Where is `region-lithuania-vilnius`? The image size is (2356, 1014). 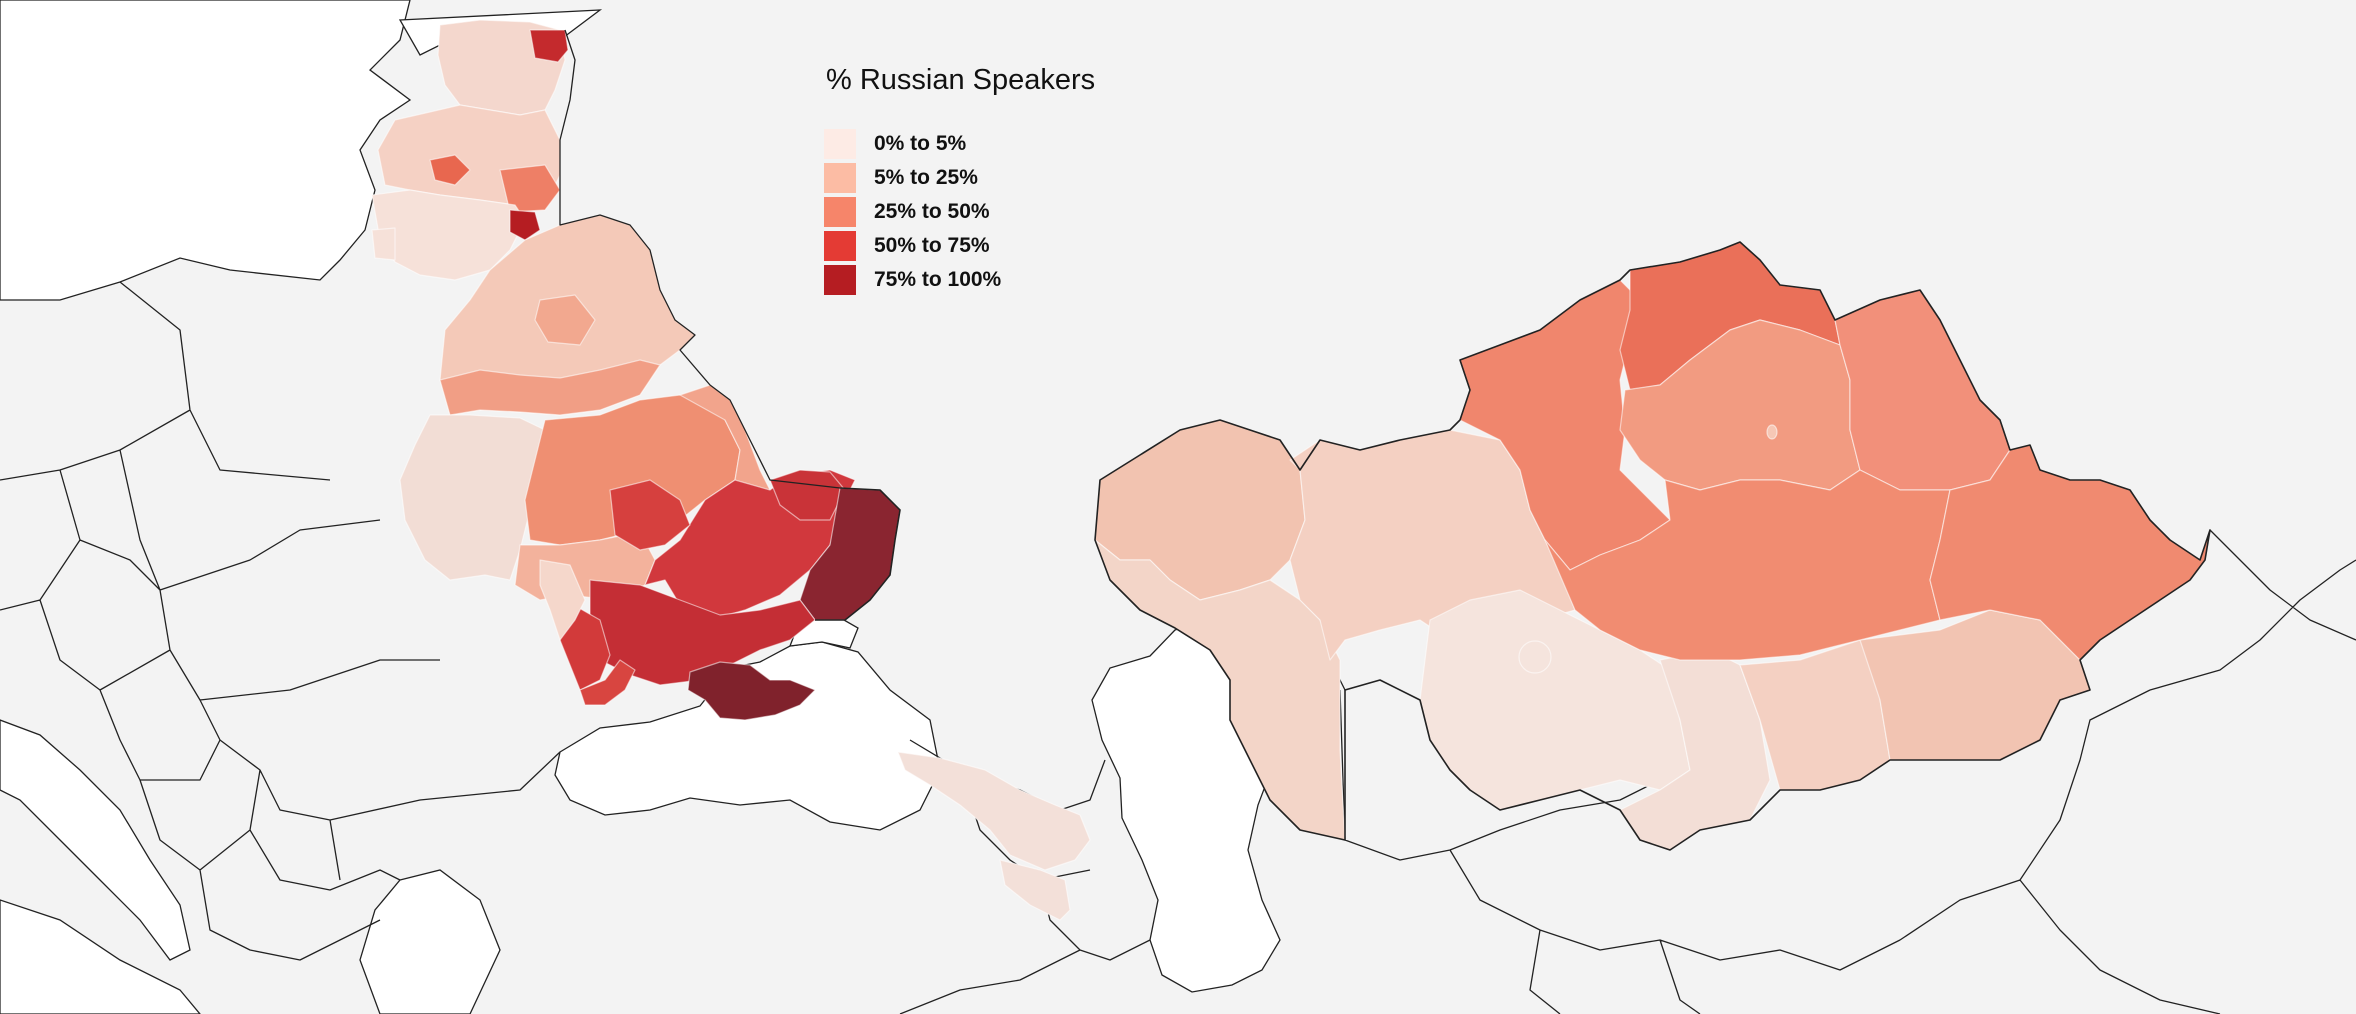
region-lithuania-vilnius is located at coordinates (525, 225).